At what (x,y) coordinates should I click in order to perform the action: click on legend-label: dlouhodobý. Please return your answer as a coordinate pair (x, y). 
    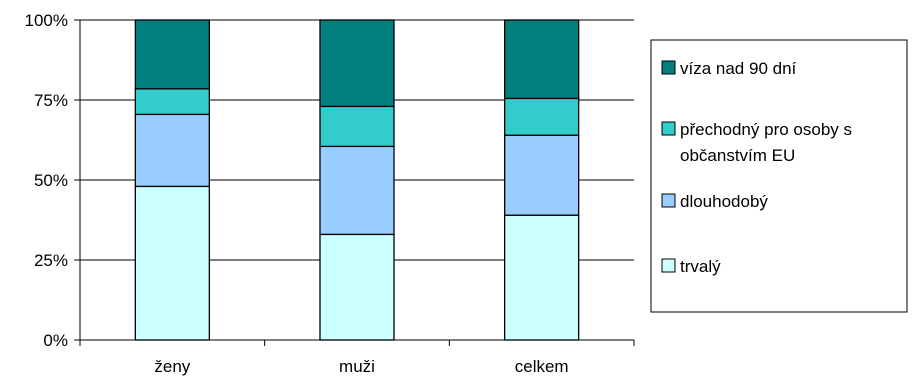
    Looking at the image, I should click on (724, 201).